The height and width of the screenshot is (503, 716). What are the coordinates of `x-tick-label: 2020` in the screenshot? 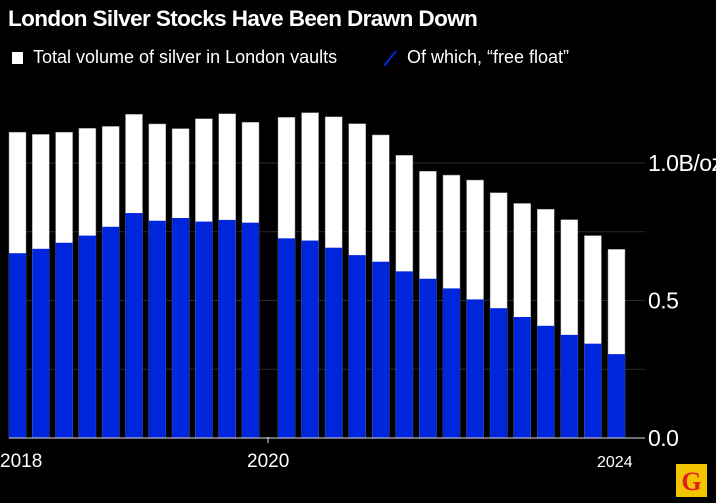 It's located at (268, 461).